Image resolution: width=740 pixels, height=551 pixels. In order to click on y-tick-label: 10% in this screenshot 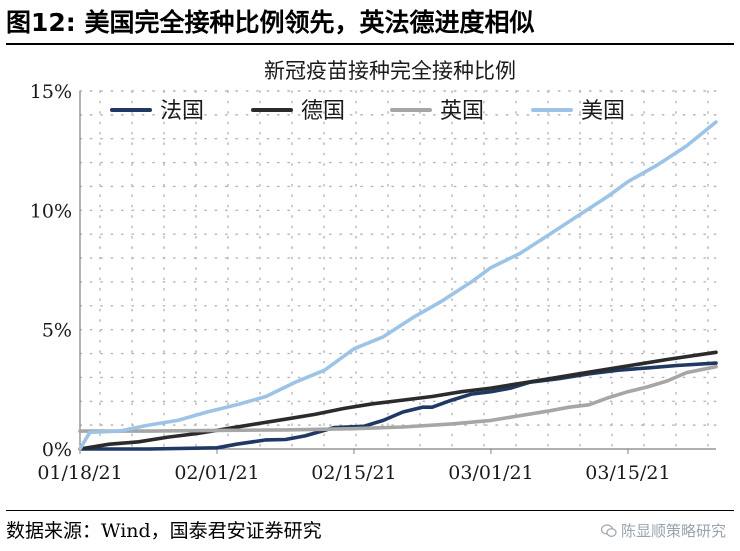, I will do `click(51, 211)`.